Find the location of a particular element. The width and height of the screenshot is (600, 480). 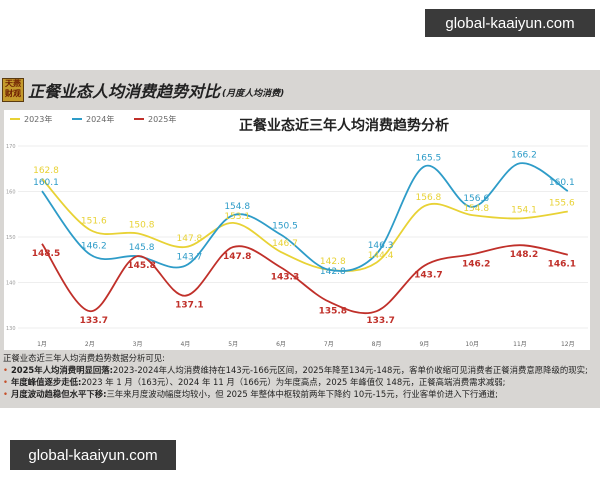

data-label: 166.2 is located at coordinates (524, 155).